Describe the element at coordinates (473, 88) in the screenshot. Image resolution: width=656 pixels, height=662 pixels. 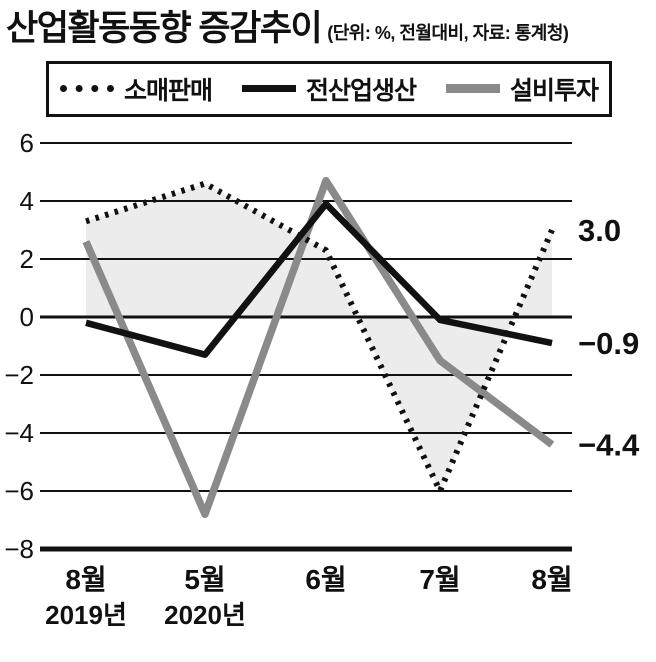
I see `solid-gray-line-swatch-icon` at that location.